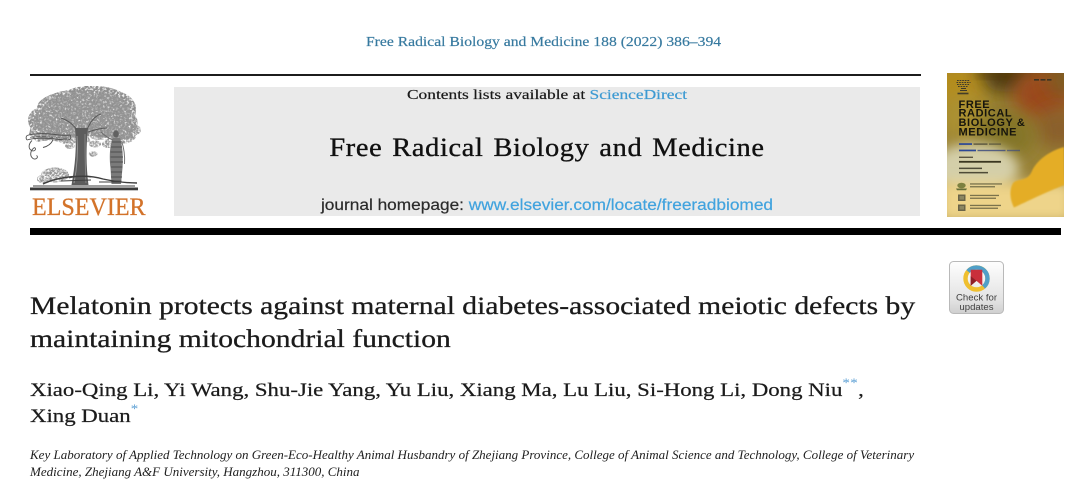 The image size is (1081, 488). What do you see at coordinates (976, 307) in the screenshot?
I see `svg-text: updates` at bounding box center [976, 307].